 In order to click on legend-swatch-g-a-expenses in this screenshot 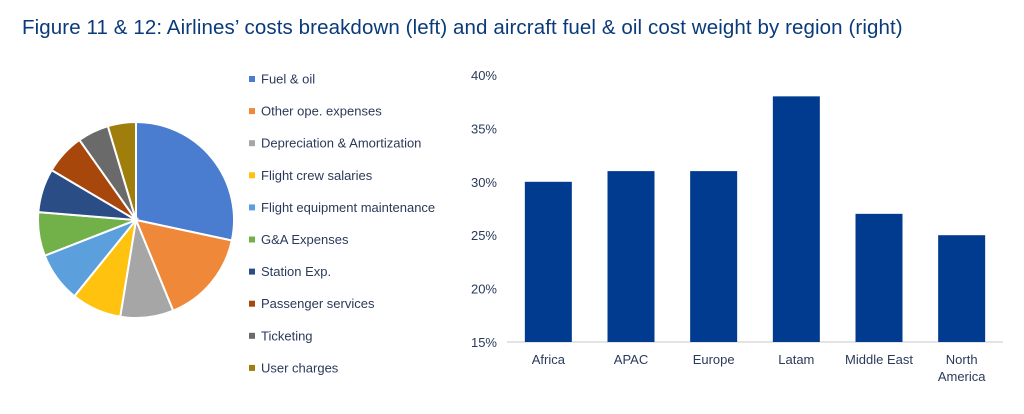, I will do `click(252, 239)`.